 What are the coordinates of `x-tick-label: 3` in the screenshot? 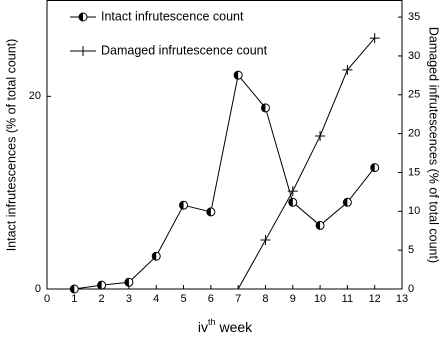 It's located at (129, 299).